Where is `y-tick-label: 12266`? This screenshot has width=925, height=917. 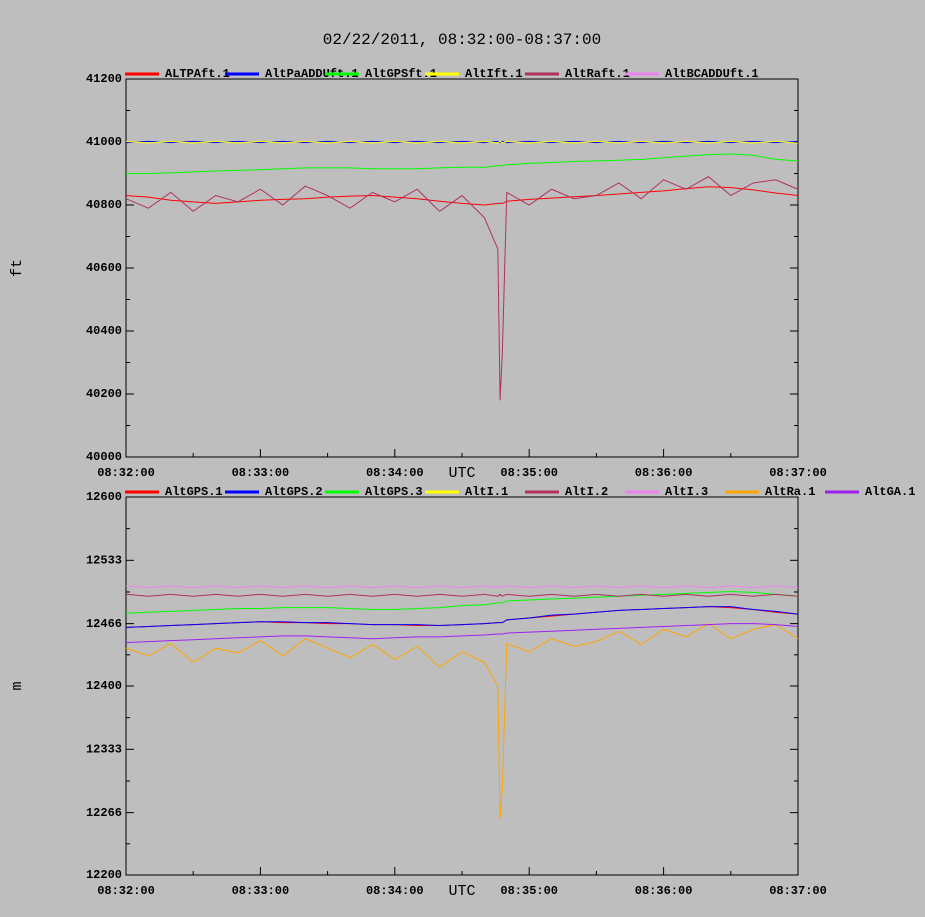 y-tick-label: 12266 is located at coordinates (104, 813).